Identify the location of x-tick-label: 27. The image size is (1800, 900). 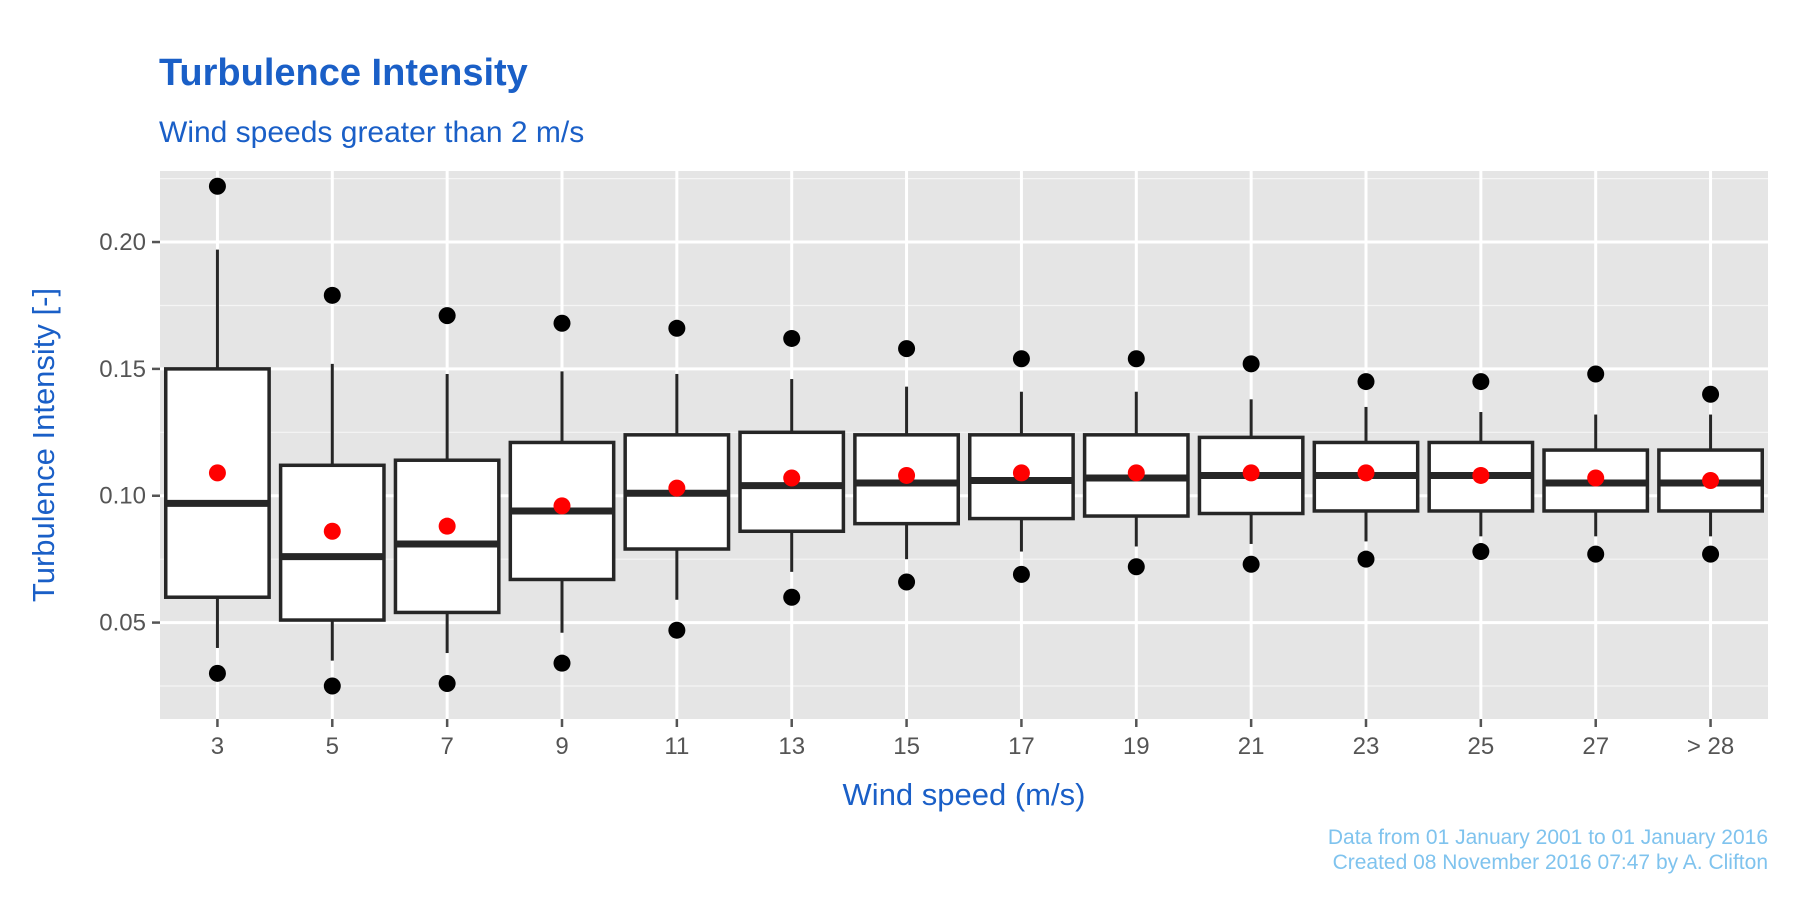
(1595, 746).